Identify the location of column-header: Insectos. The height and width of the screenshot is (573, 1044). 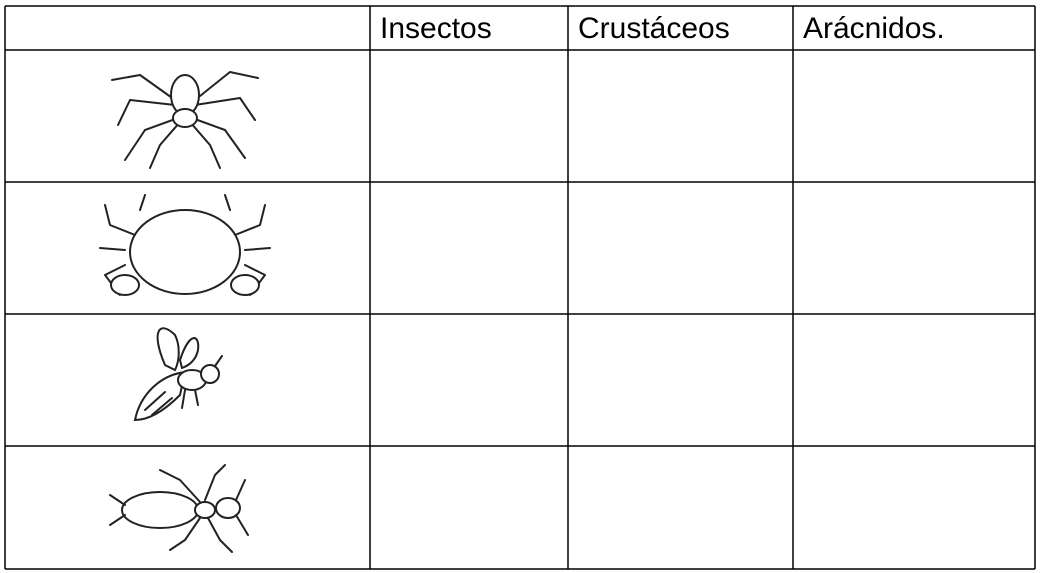
(436, 28).